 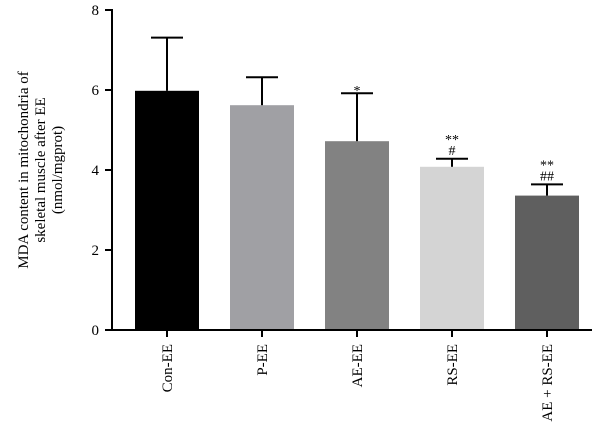 I want to click on y-axis-title-line: (nmol/mgprot), so click(x=58, y=170).